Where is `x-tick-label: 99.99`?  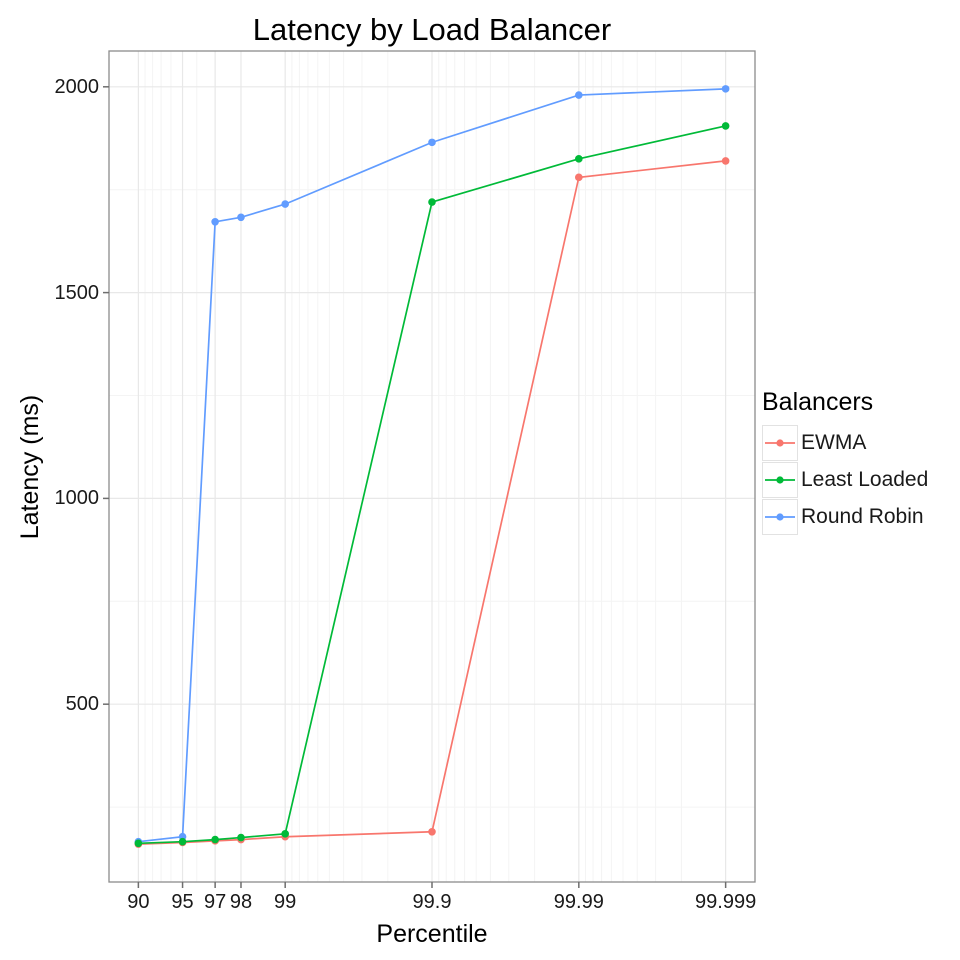
x-tick-label: 99.99 is located at coordinates (578, 902).